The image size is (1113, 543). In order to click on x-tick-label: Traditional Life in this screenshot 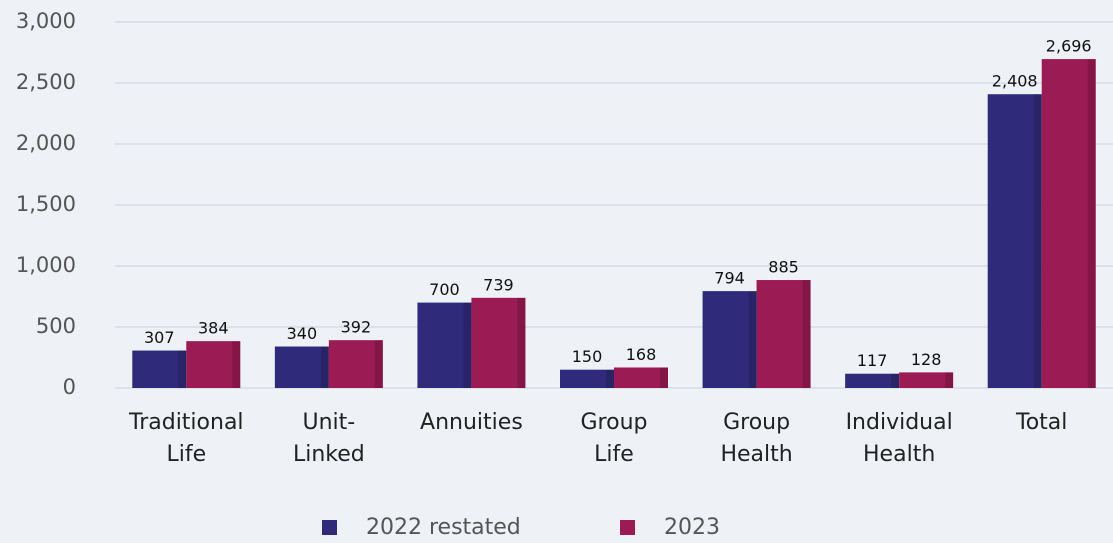, I will do `click(186, 438)`.